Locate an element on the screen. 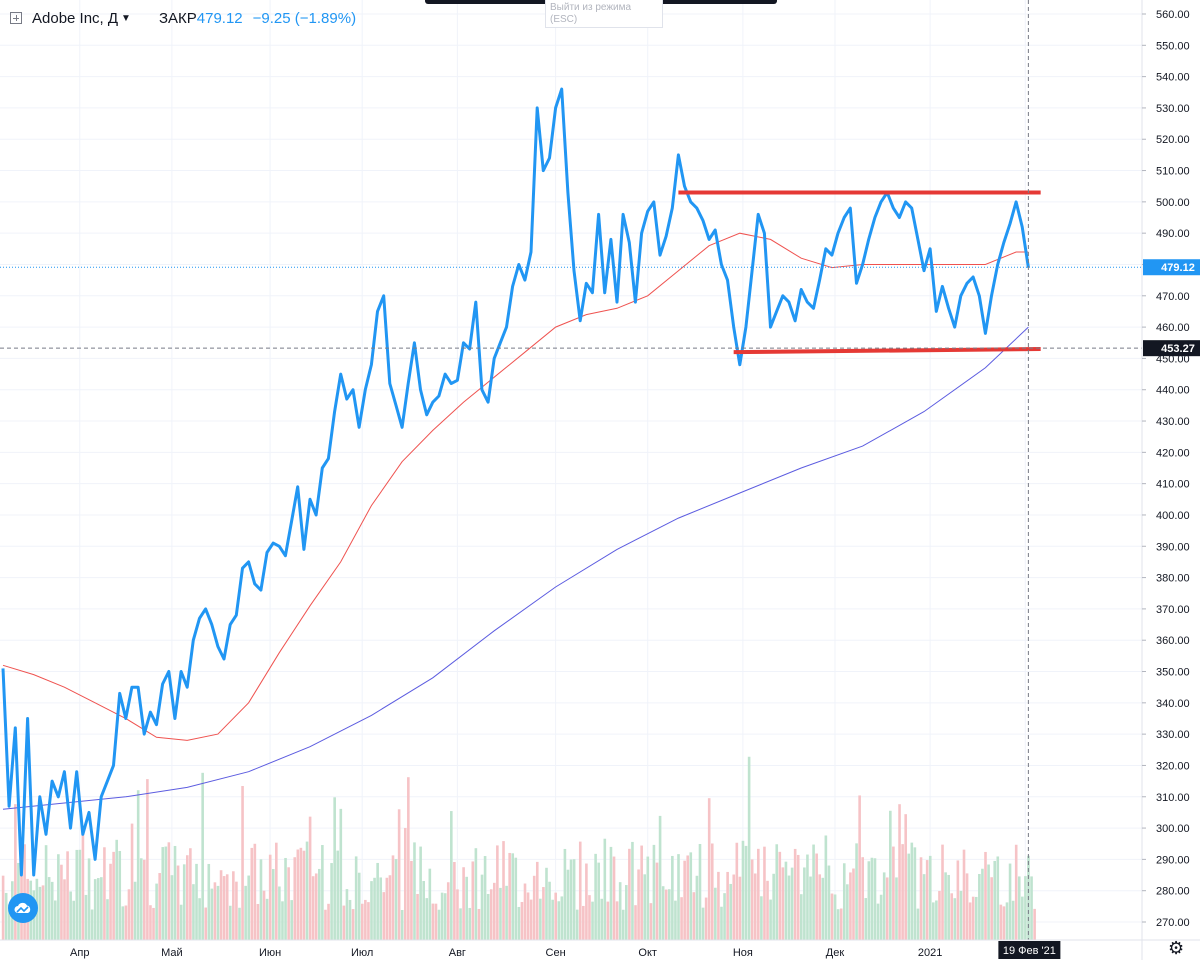 The width and height of the screenshot is (1200, 960). x-tick-label: 2021 is located at coordinates (930, 953).